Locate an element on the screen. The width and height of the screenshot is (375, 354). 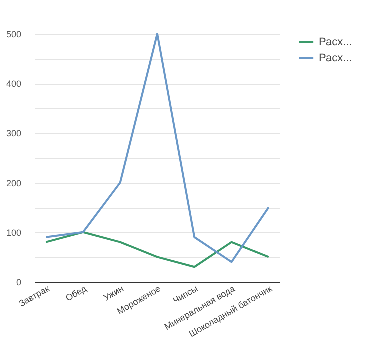
y-tick-label: 400 is located at coordinates (14, 84).